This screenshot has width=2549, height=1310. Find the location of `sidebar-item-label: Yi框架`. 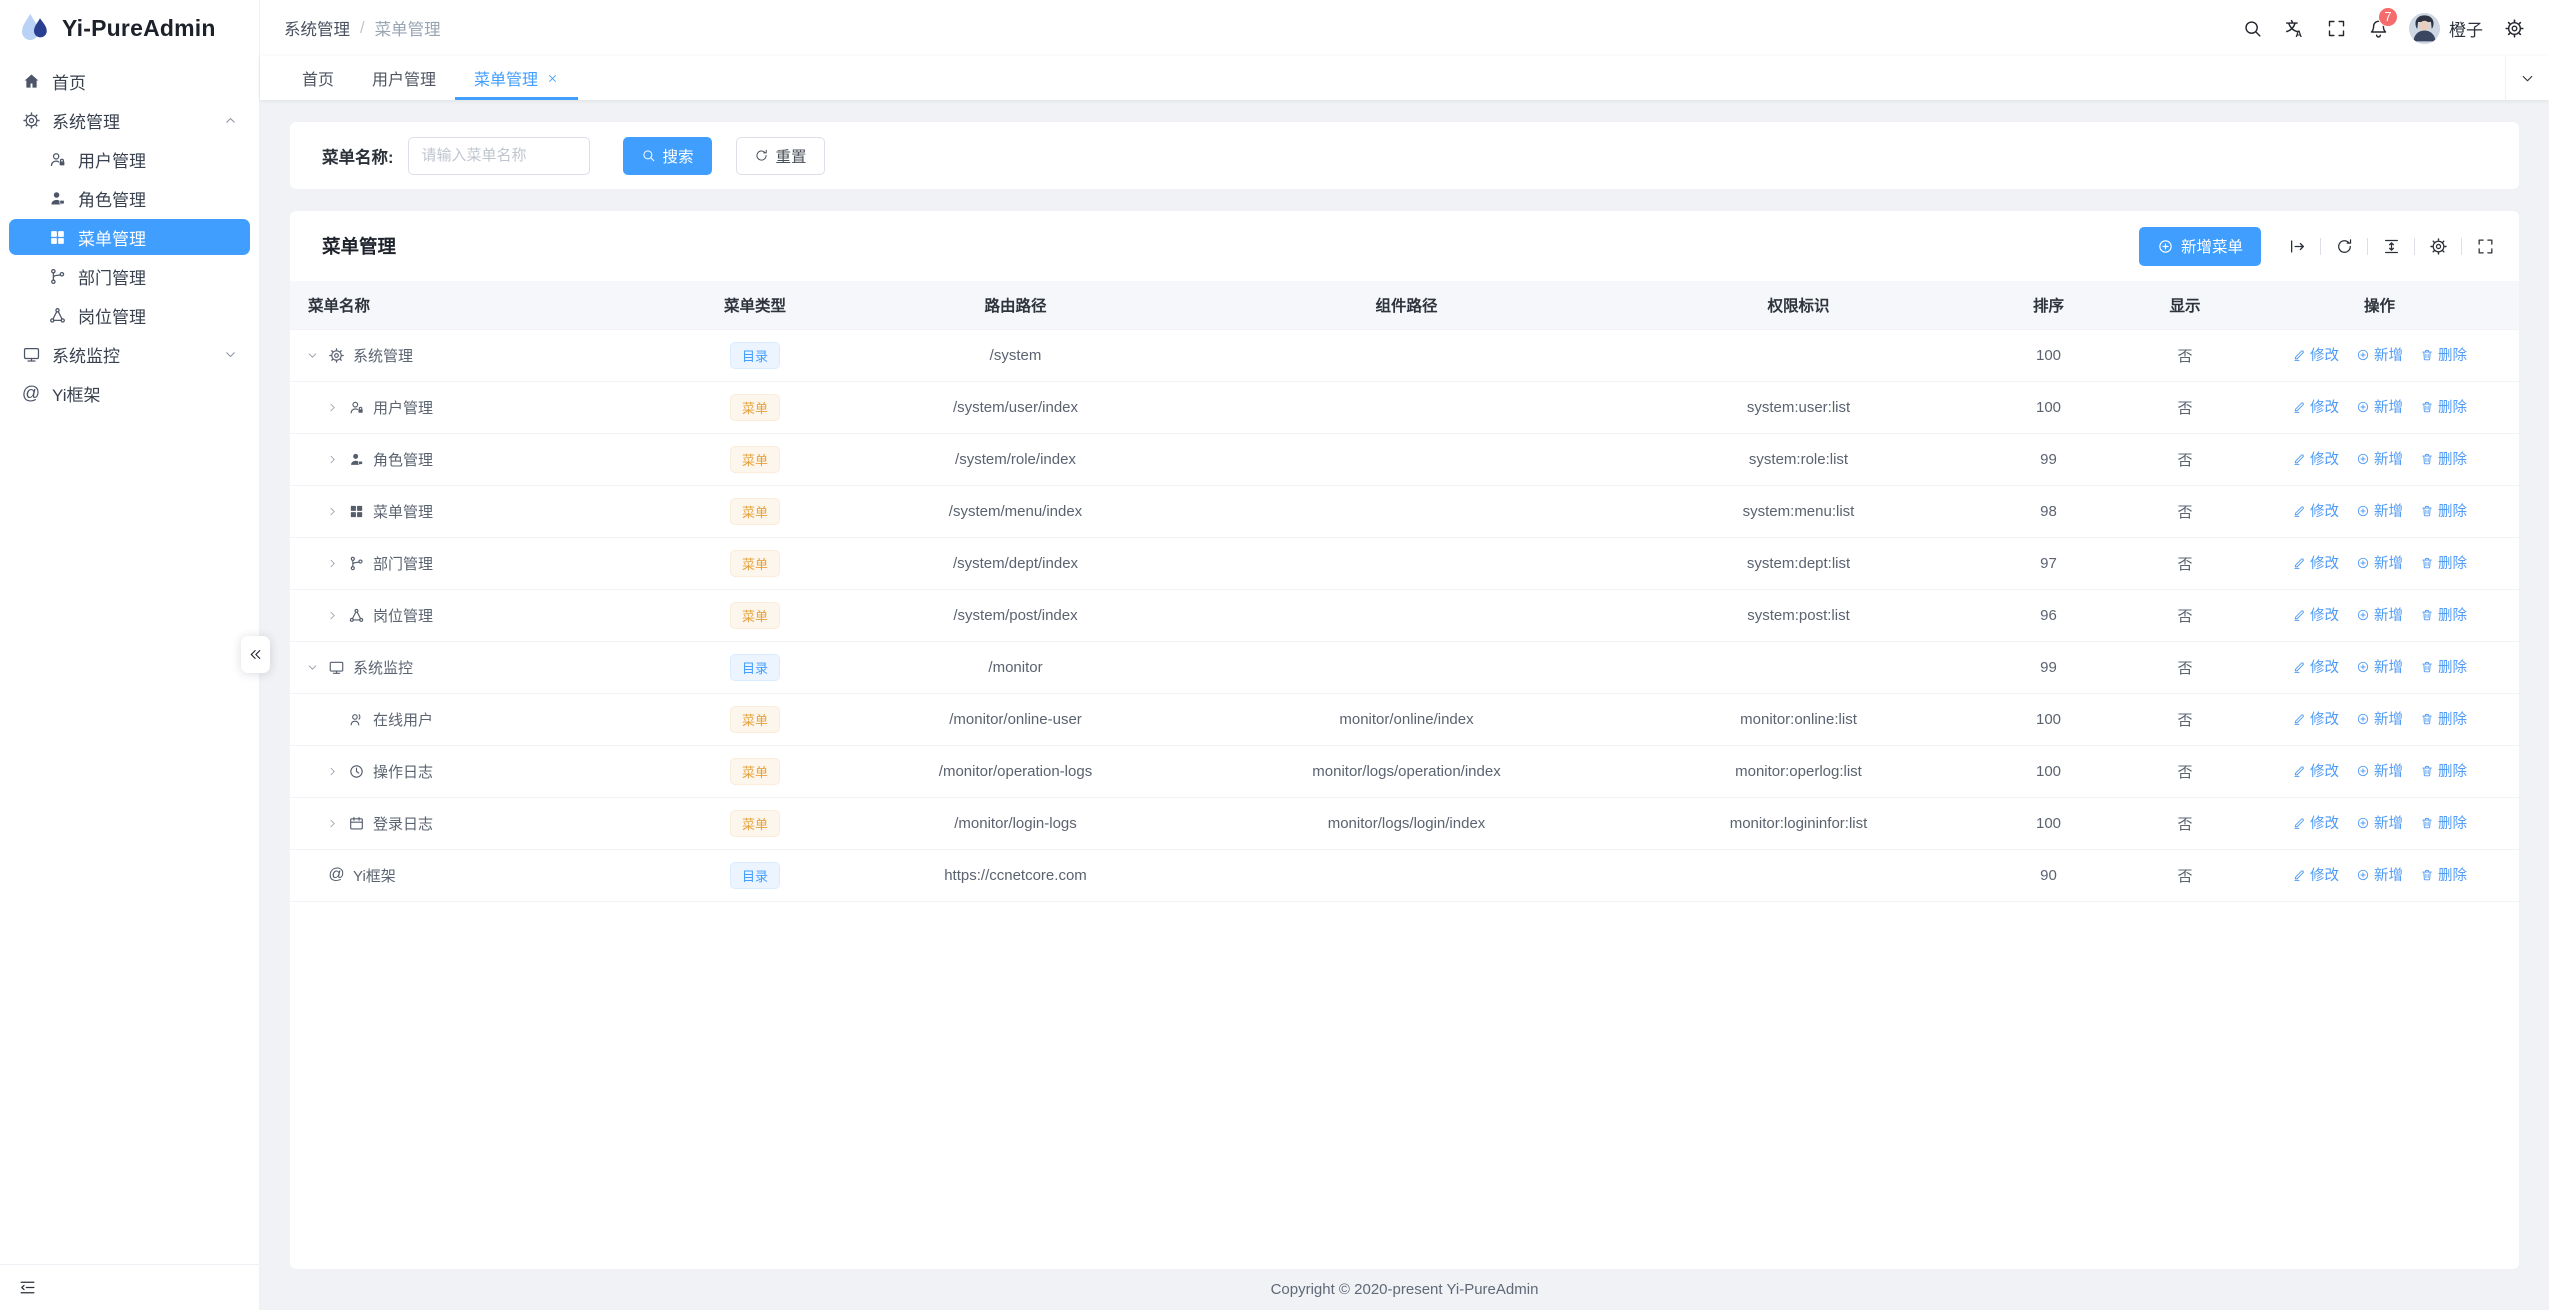

sidebar-item-label: Yi框架 is located at coordinates (76, 395).